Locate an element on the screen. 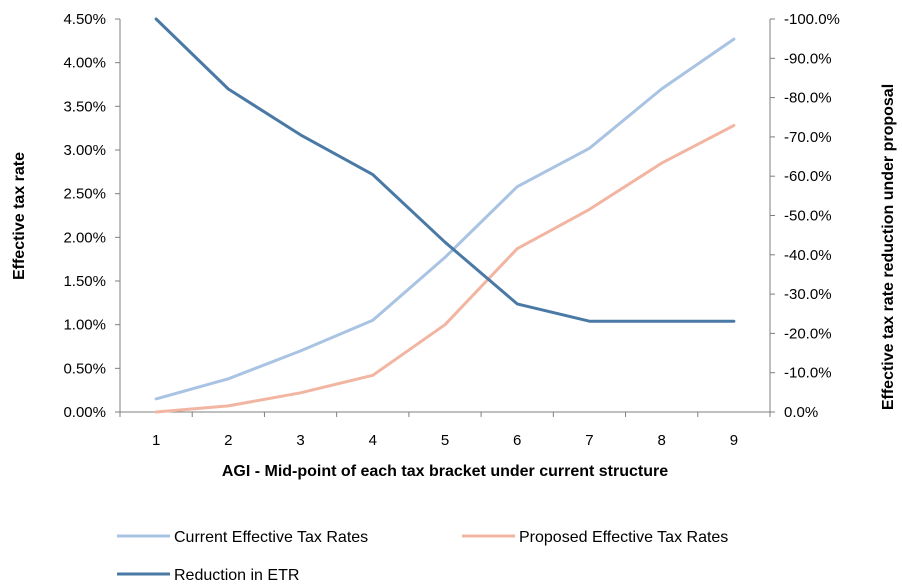  y-right-tick-label: -20.0% is located at coordinates (808, 333).